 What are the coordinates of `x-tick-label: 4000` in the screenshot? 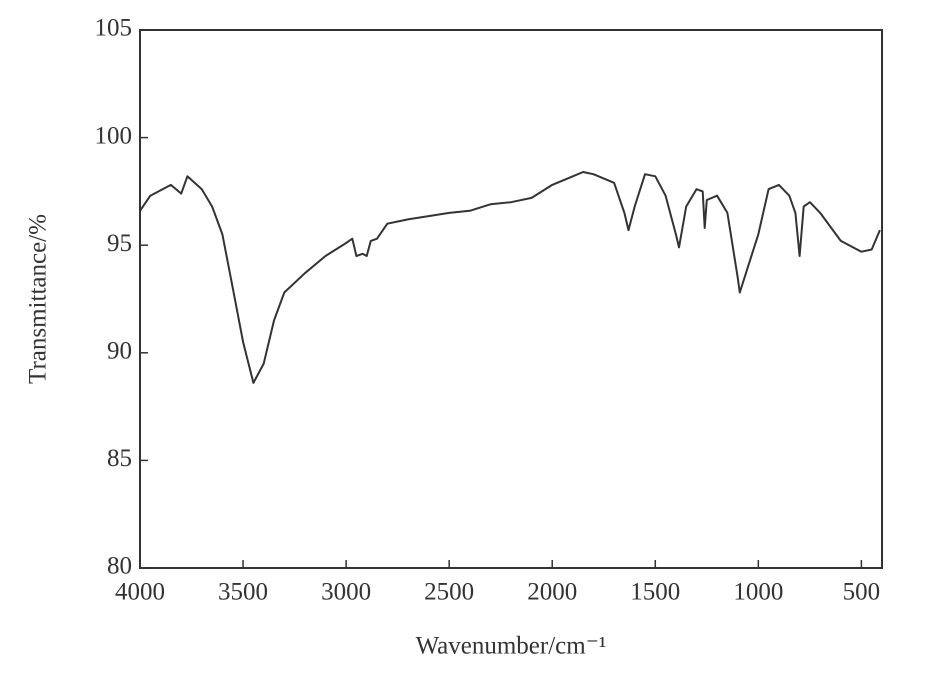 It's located at (140, 592).